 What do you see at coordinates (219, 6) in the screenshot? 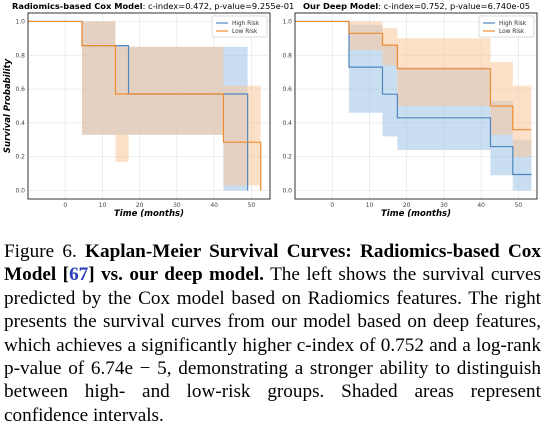
I see `chart-title-stats: : c-index=0.472, p-value=9.255e-01` at bounding box center [219, 6].